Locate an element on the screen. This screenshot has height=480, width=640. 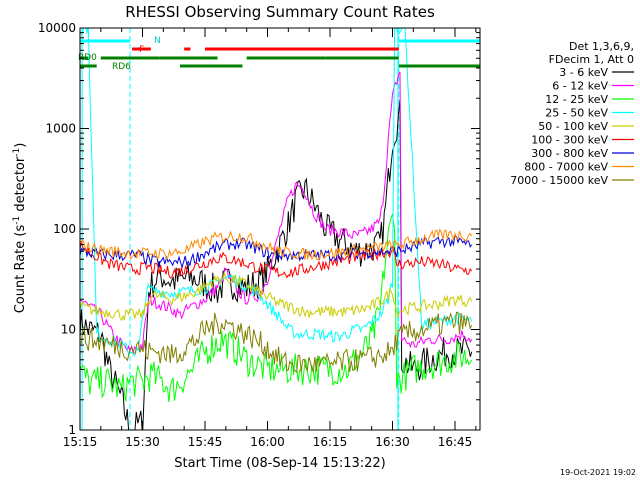
x-tick-label: 16:30 is located at coordinates (392, 442).